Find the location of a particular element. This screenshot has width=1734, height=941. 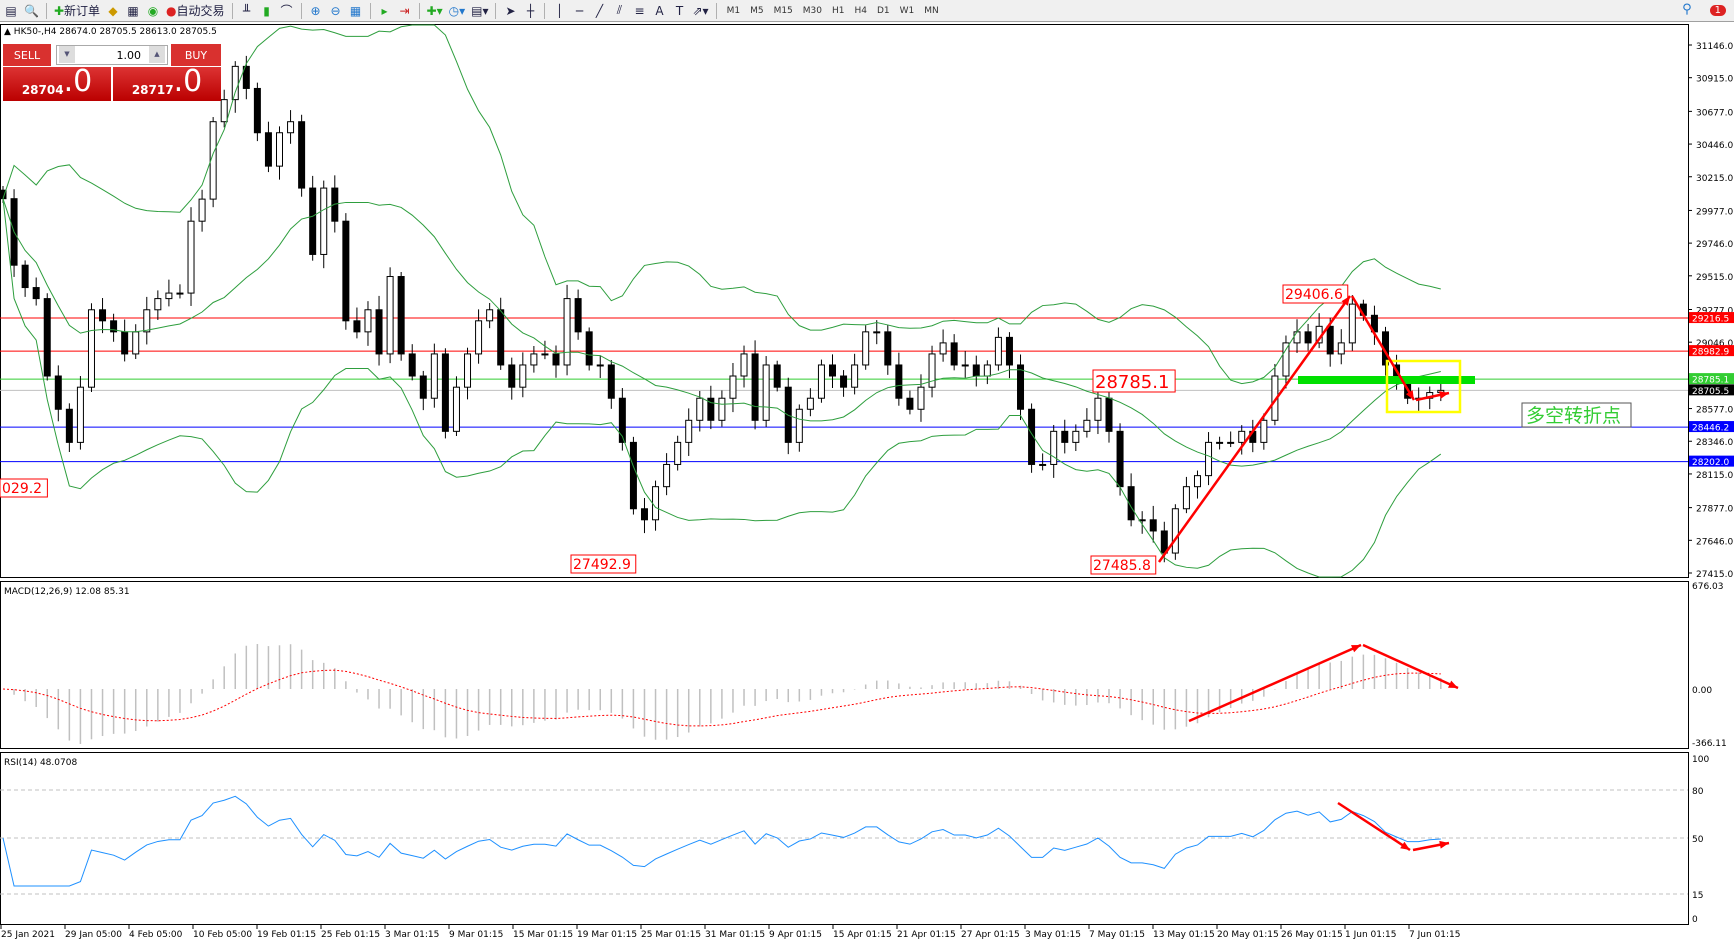

rsi-tick-label: 15 is located at coordinates (1697, 896).